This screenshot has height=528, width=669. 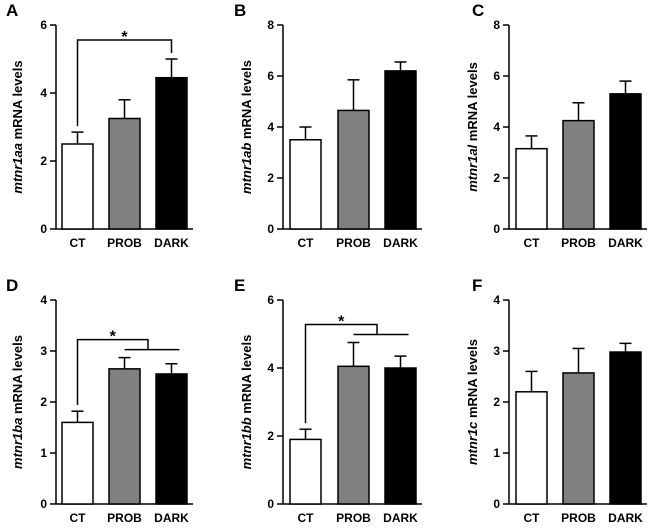 What do you see at coordinates (17, 168) in the screenshot?
I see `y-axis-label-gene: mtnr1aa` at bounding box center [17, 168].